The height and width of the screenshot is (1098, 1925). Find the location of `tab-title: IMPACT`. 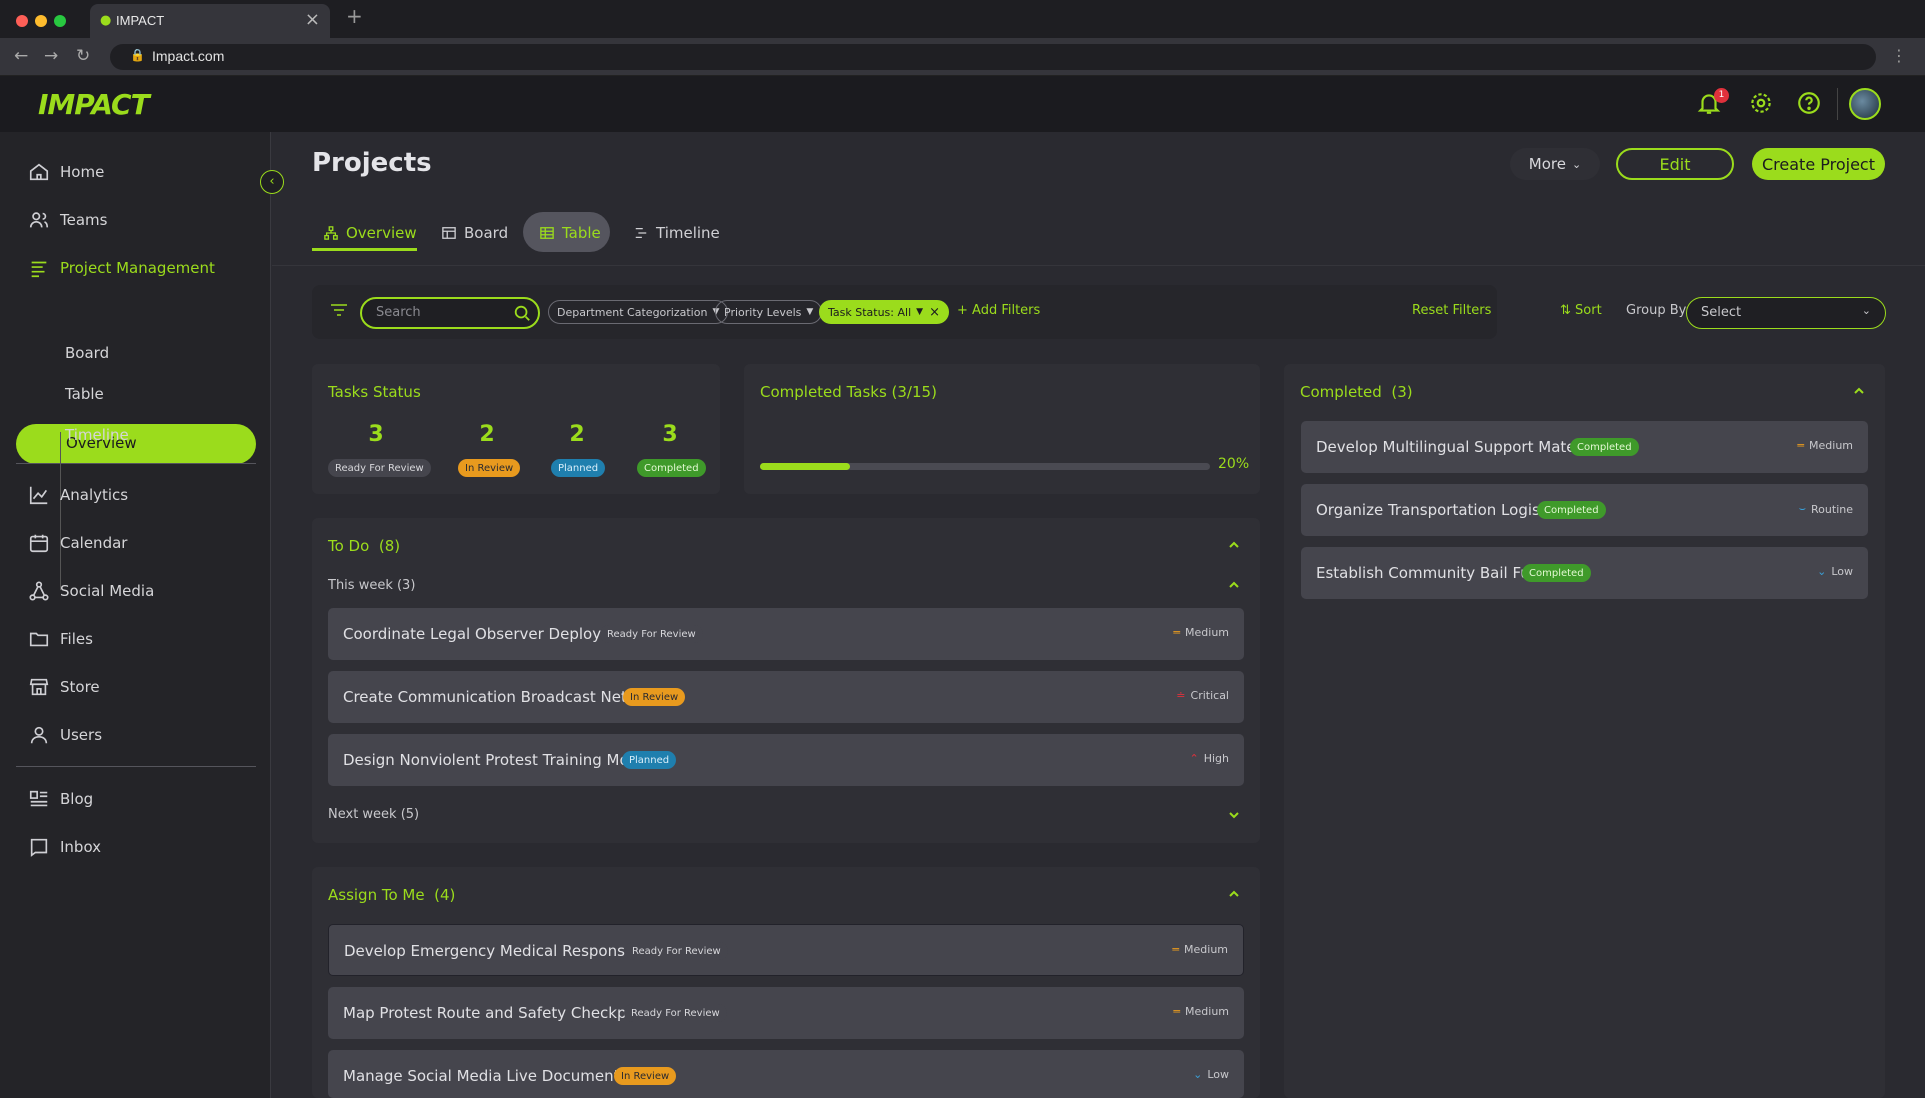

tab-title: IMPACT is located at coordinates (140, 20).